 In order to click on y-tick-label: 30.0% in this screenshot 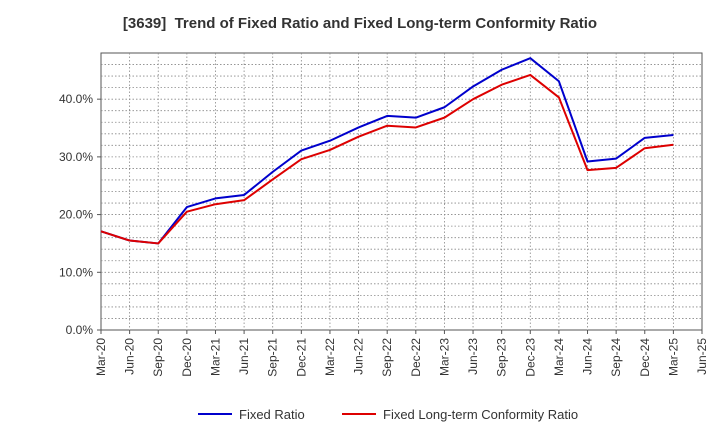, I will do `click(76, 157)`.